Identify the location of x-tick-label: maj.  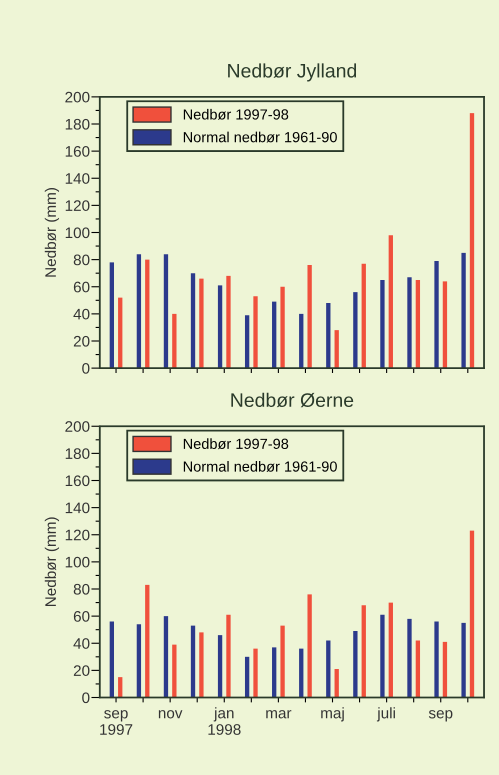
(332, 714).